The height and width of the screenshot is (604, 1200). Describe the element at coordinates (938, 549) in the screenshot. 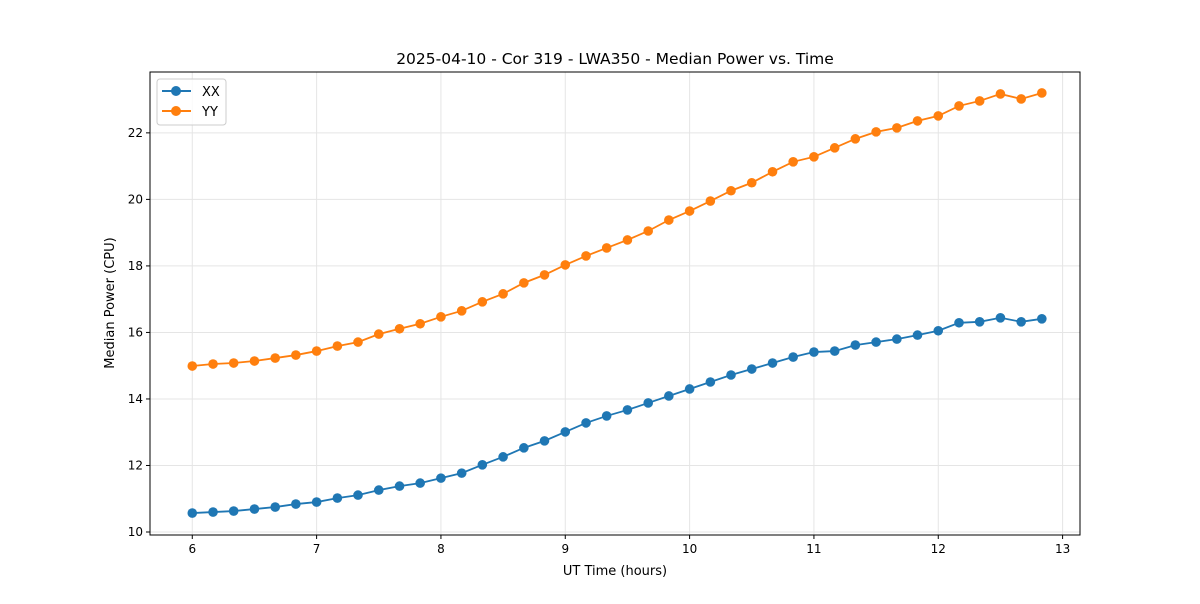

I see `x-tick-label: 12` at that location.